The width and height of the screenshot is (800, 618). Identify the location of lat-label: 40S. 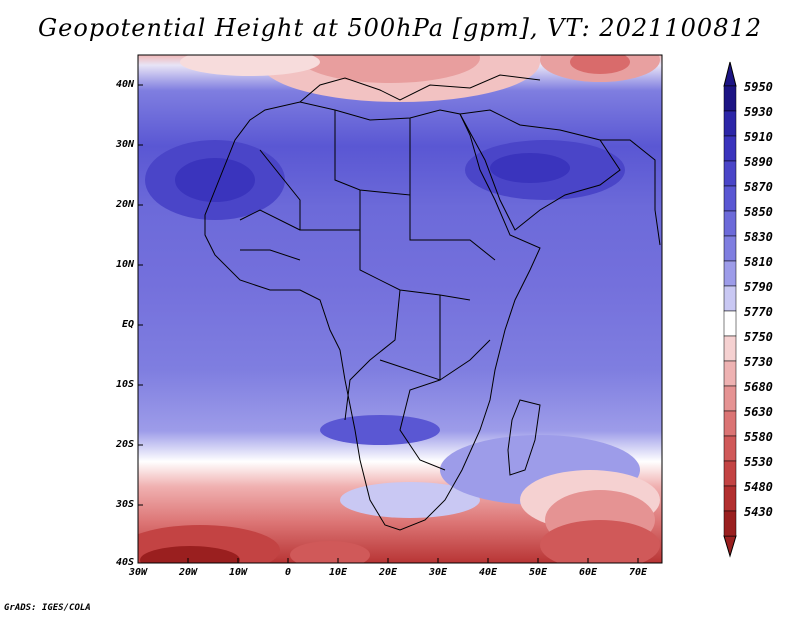
(124, 562).